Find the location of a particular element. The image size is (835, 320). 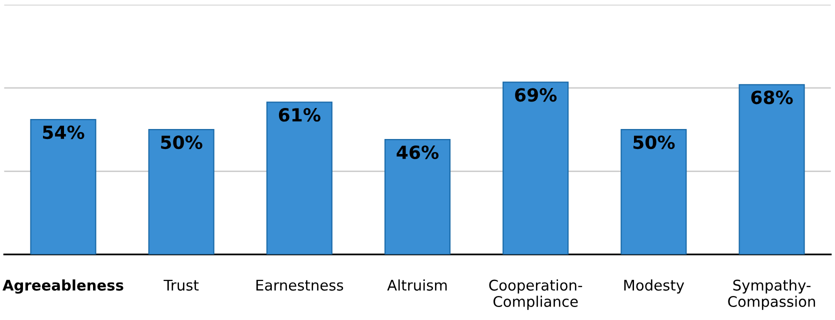

x-tick-label: Earnestness is located at coordinates (300, 285).